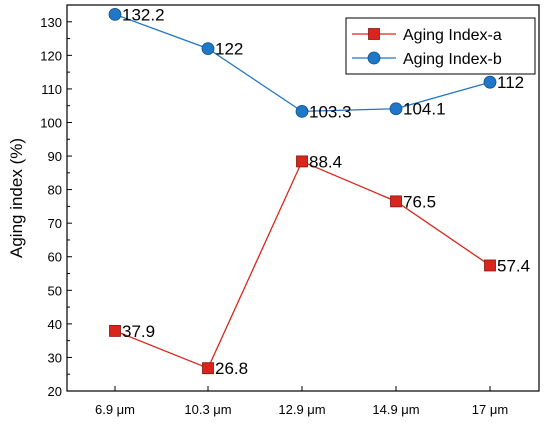 This screenshot has height=425, width=550. Describe the element at coordinates (490, 409) in the screenshot. I see `x-tick-label: 17 μm` at that location.